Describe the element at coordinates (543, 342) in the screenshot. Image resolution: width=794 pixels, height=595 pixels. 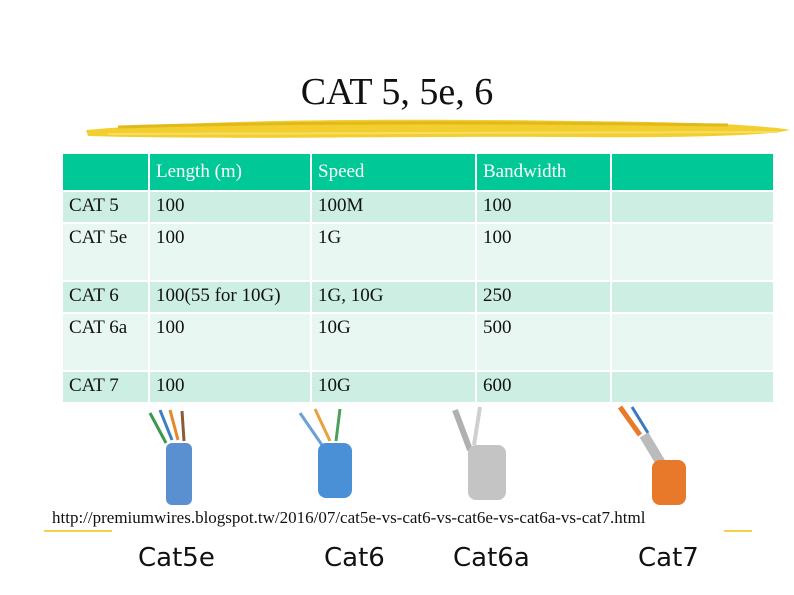
I see `table-cell-bandwidth: 500` at that location.